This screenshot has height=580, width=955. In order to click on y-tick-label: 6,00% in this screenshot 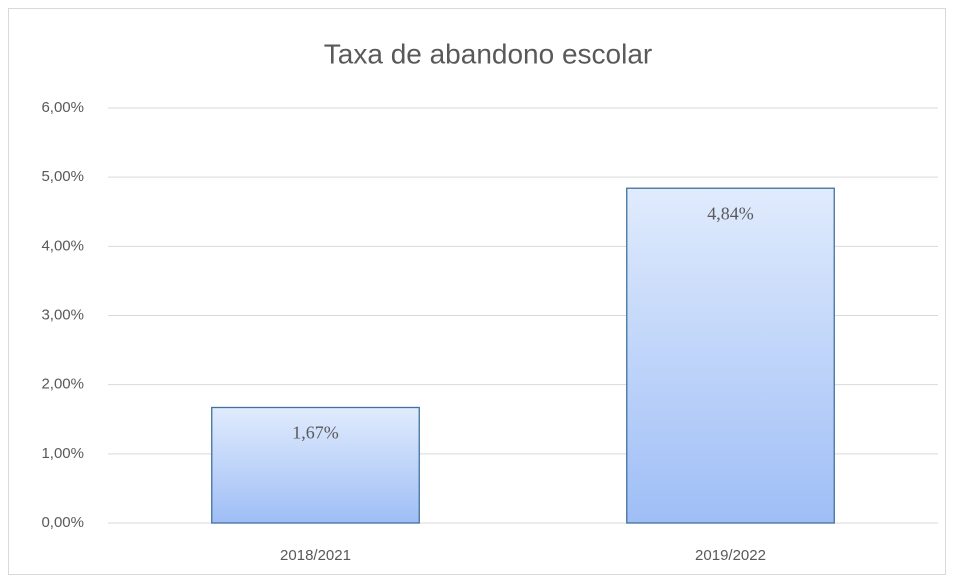, I will do `click(62, 107)`.